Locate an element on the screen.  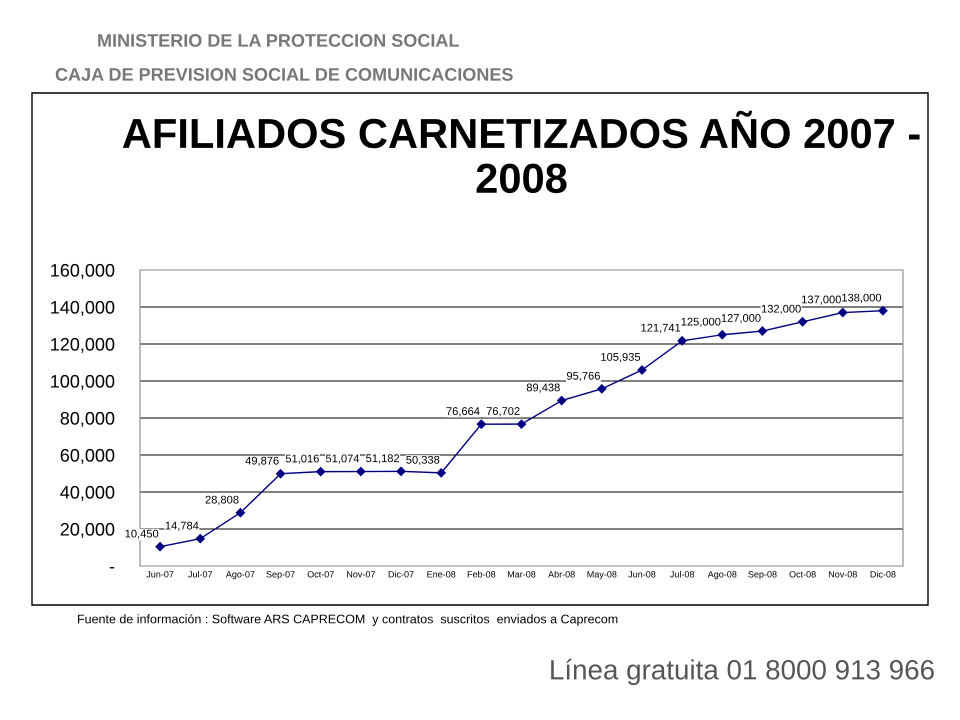
y-tick-label: 120,000 is located at coordinates (82, 345).